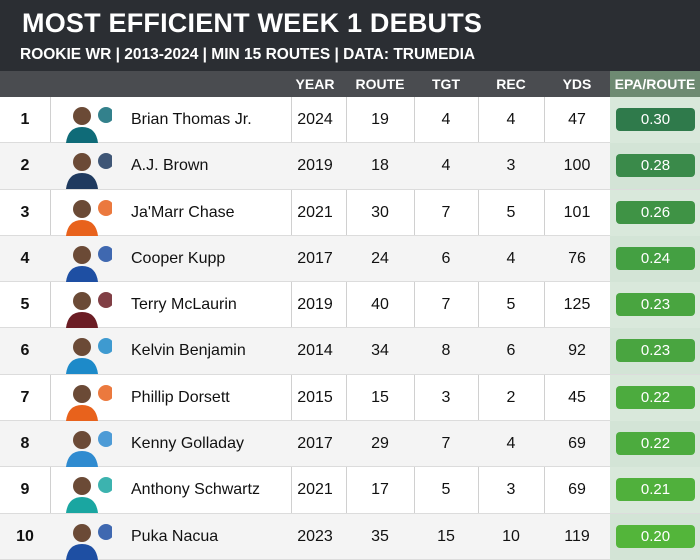  What do you see at coordinates (25, 212) in the screenshot?
I see `rank-cell: 3` at bounding box center [25, 212].